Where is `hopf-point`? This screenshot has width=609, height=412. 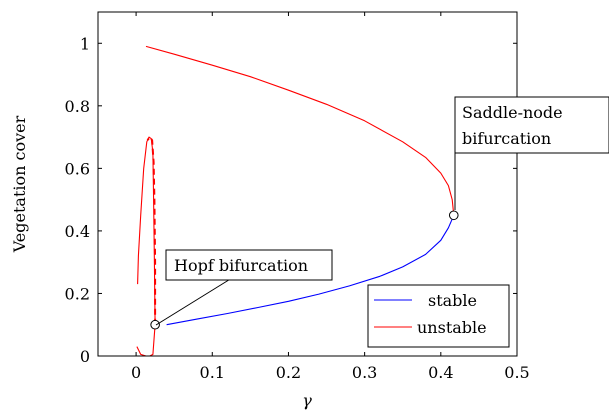 hopf-point is located at coordinates (155, 324).